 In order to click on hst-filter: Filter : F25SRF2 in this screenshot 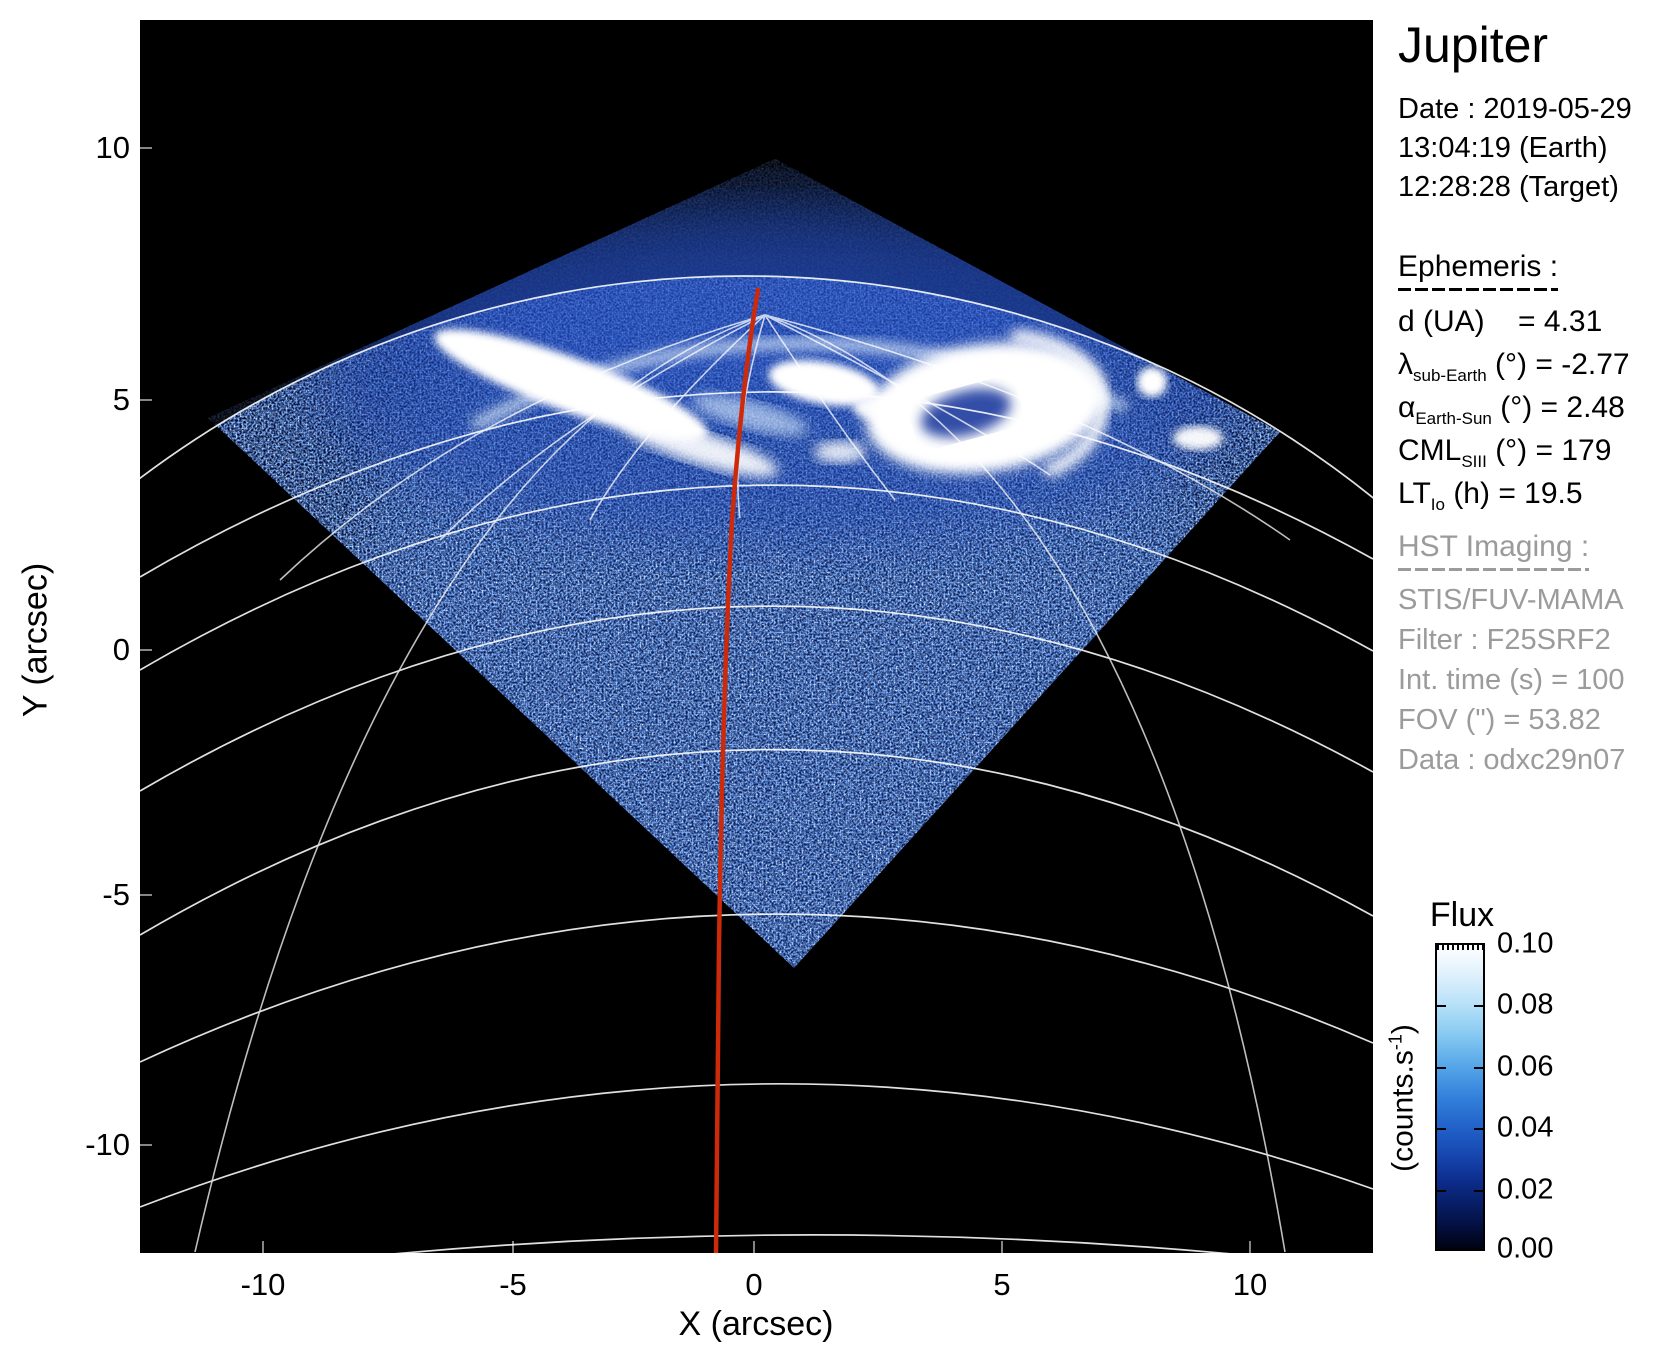, I will do `click(1504, 639)`.